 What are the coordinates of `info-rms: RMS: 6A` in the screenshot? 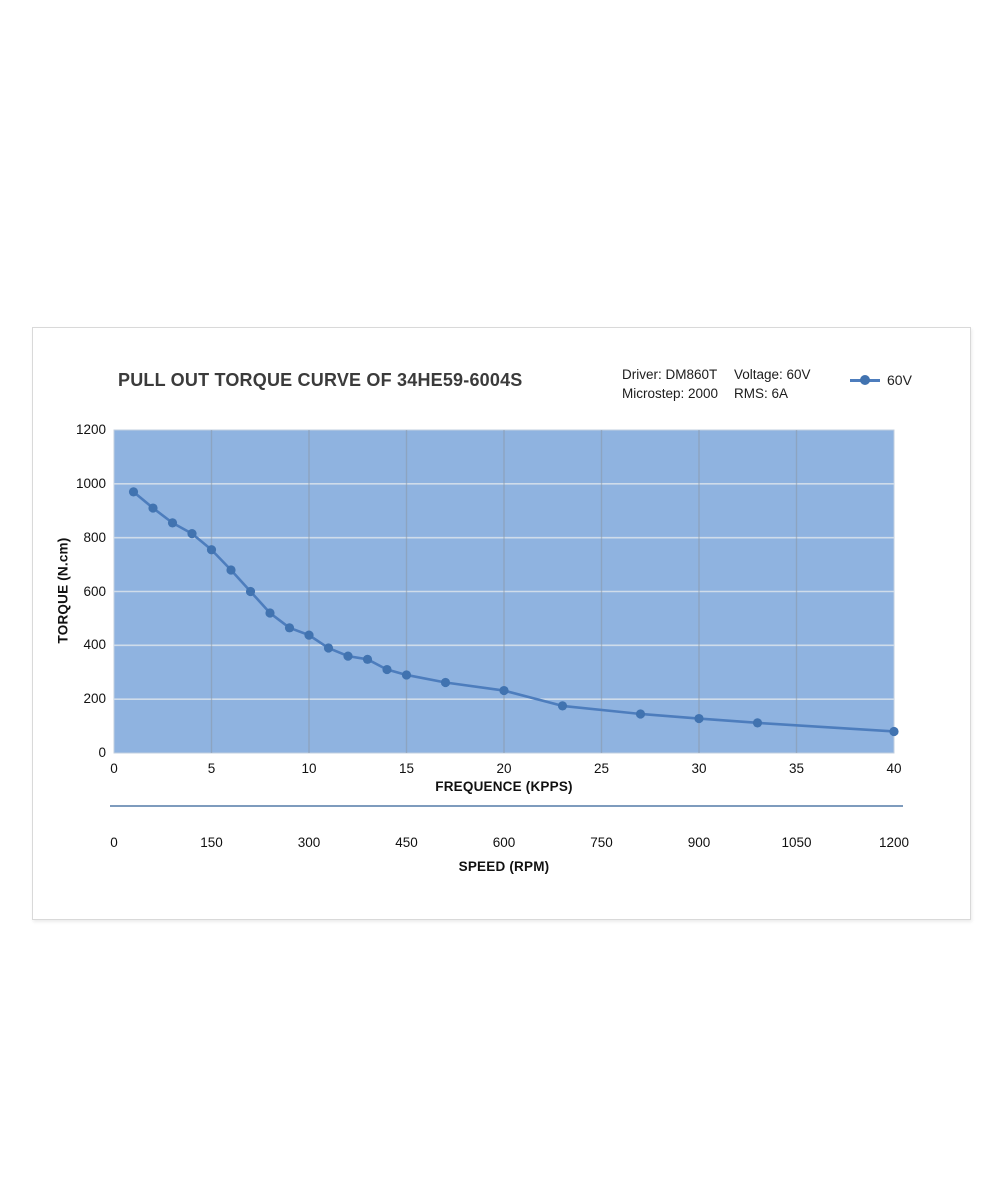 It's located at (761, 393).